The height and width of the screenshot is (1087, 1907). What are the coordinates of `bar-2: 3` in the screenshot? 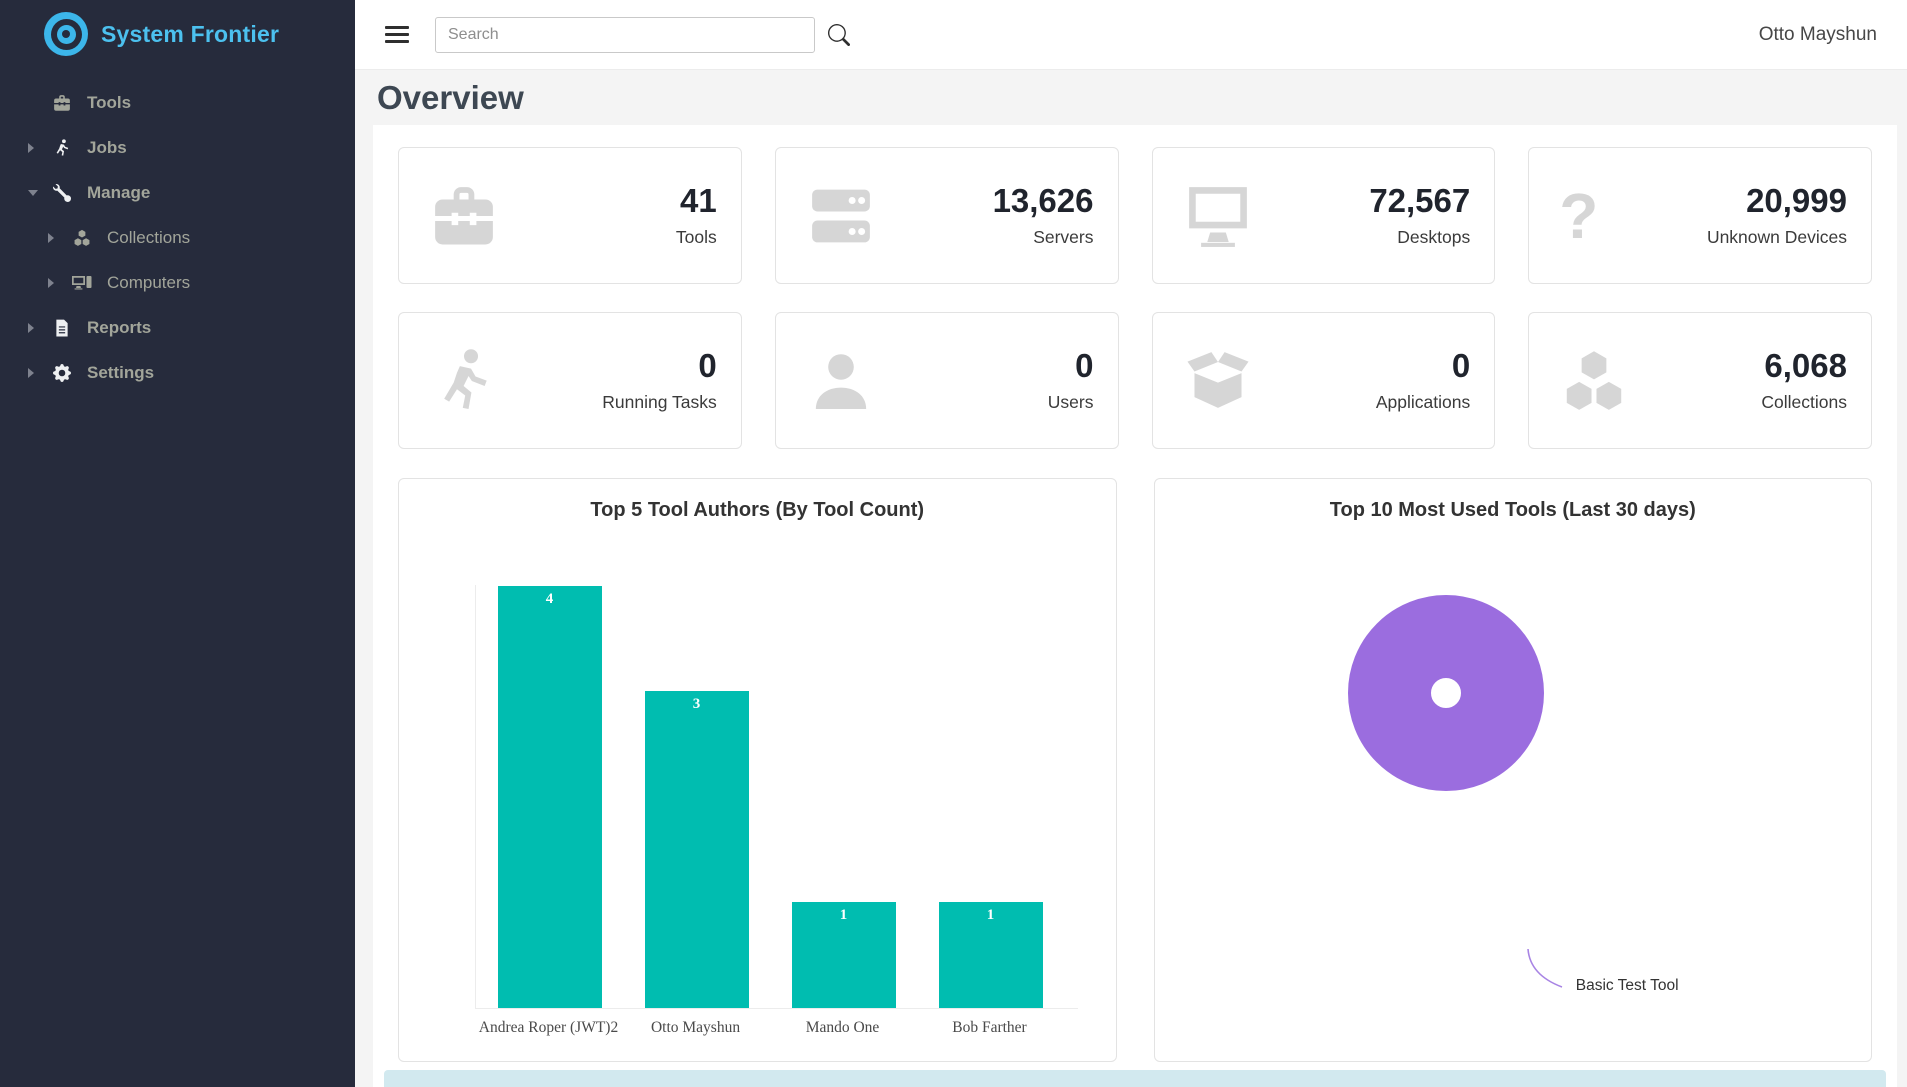 It's located at (696, 849).